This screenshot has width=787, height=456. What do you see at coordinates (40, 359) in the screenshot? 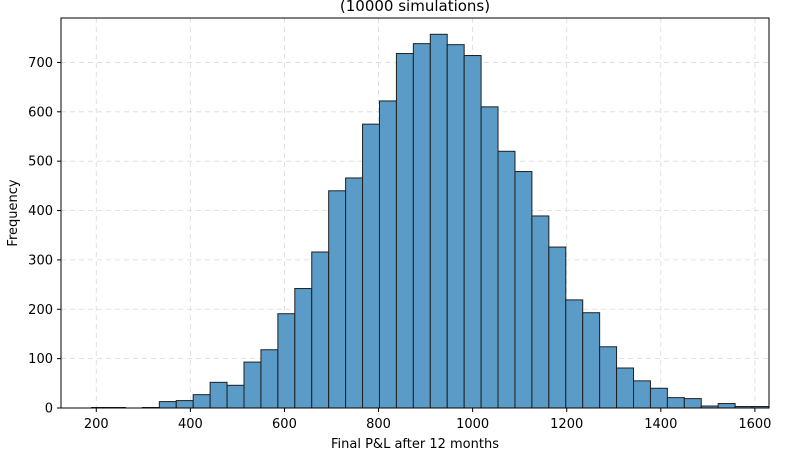
I see `y-tick-label: 100` at bounding box center [40, 359].